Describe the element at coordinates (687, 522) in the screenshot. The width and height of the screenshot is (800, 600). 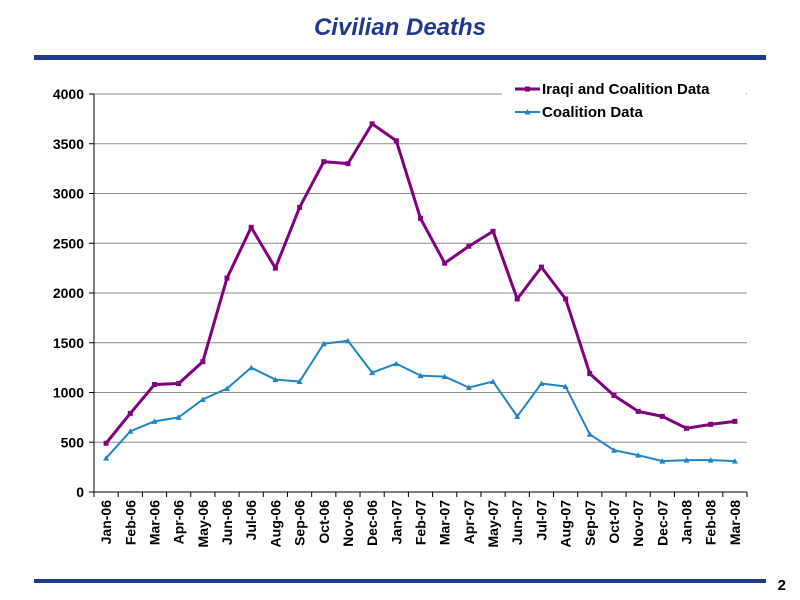
I see `x-tick-label: Jan-08` at that location.